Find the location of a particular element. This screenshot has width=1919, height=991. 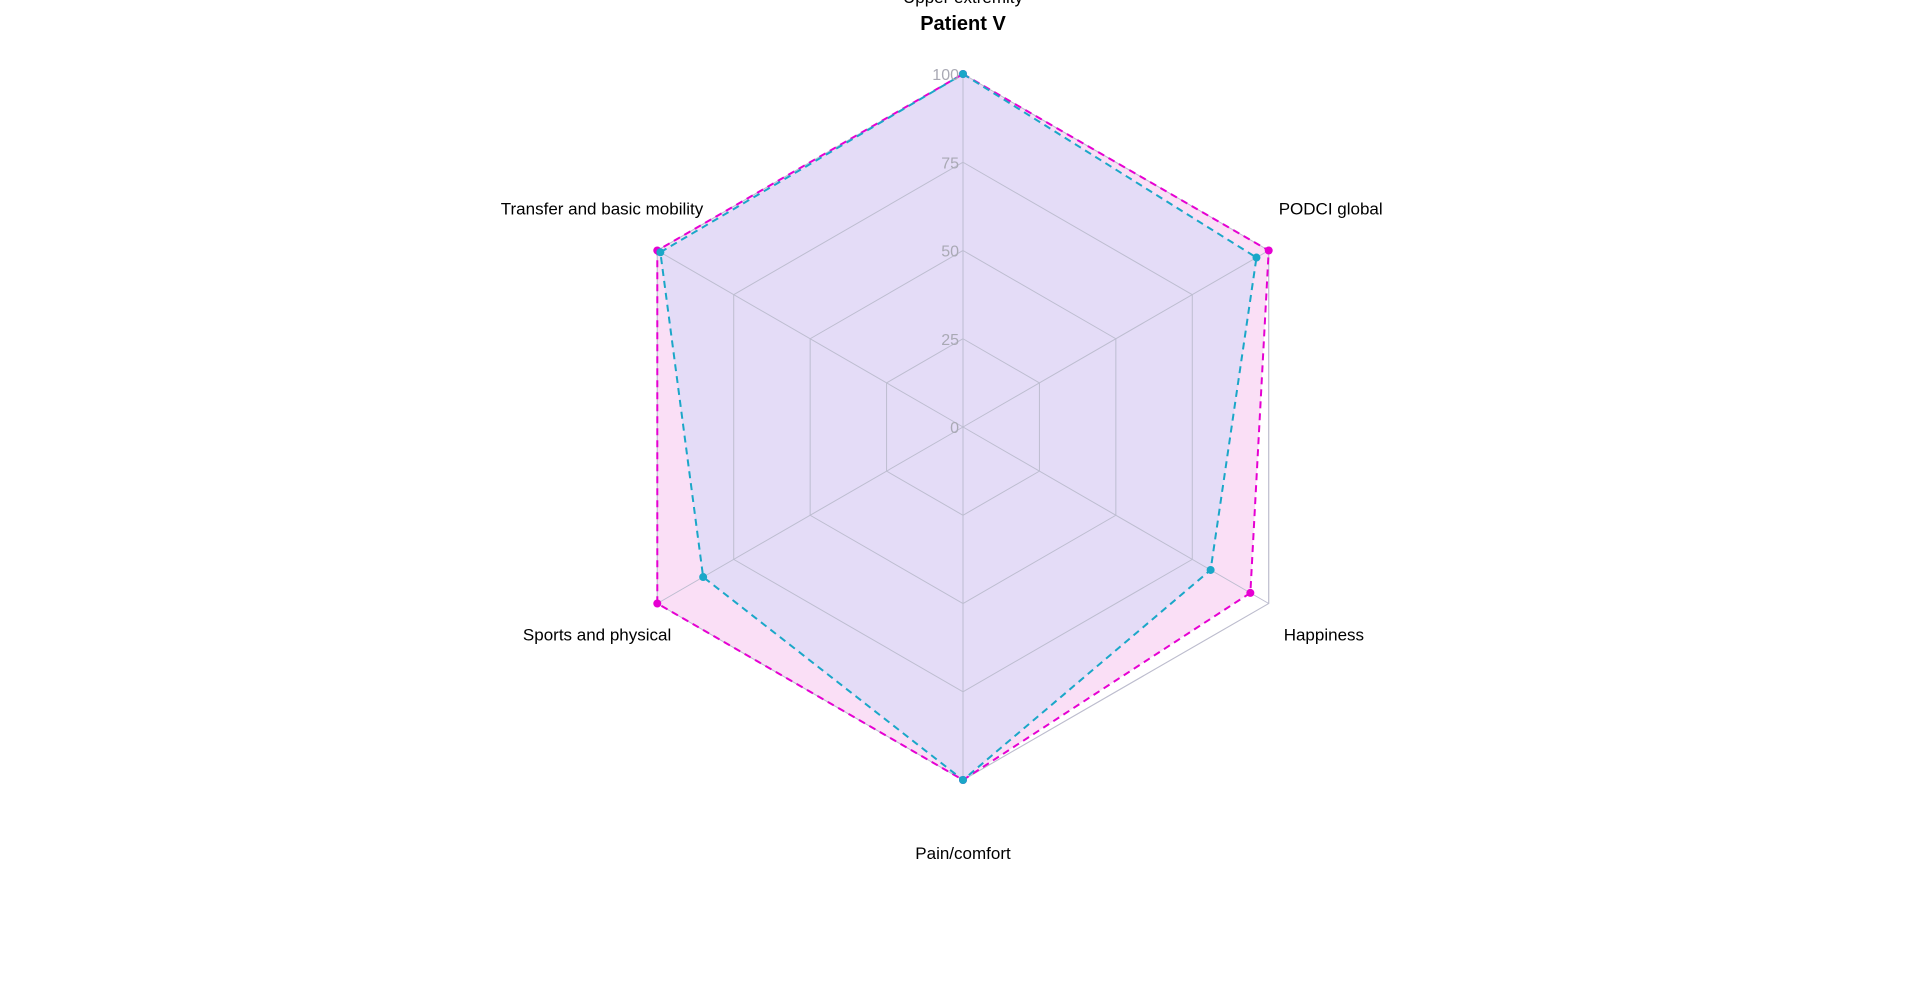

axis-label-happiness: Happiness is located at coordinates (1324, 635).